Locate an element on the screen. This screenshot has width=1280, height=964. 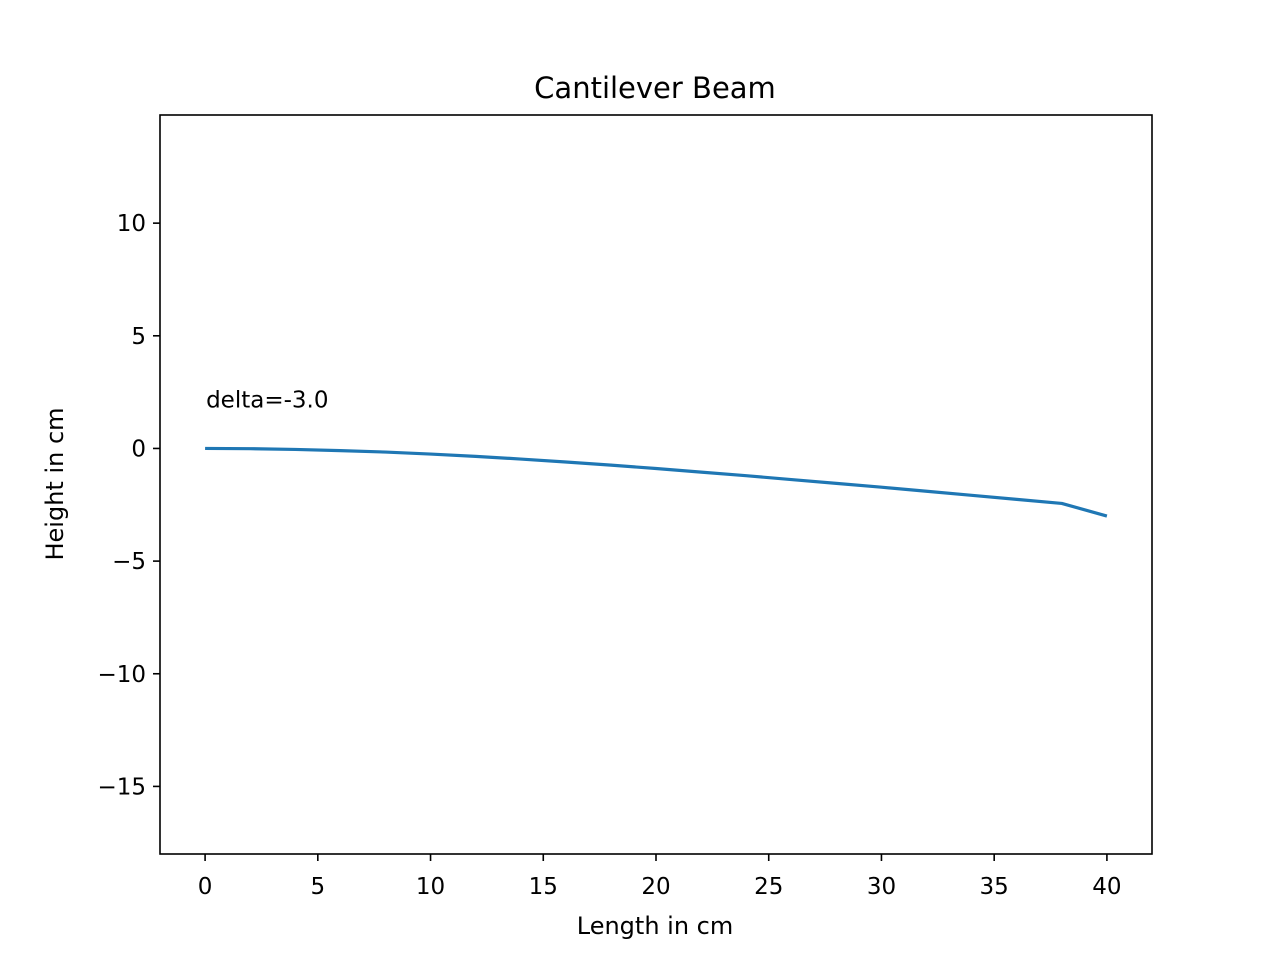
x-tick-label: 10 is located at coordinates (430, 887).